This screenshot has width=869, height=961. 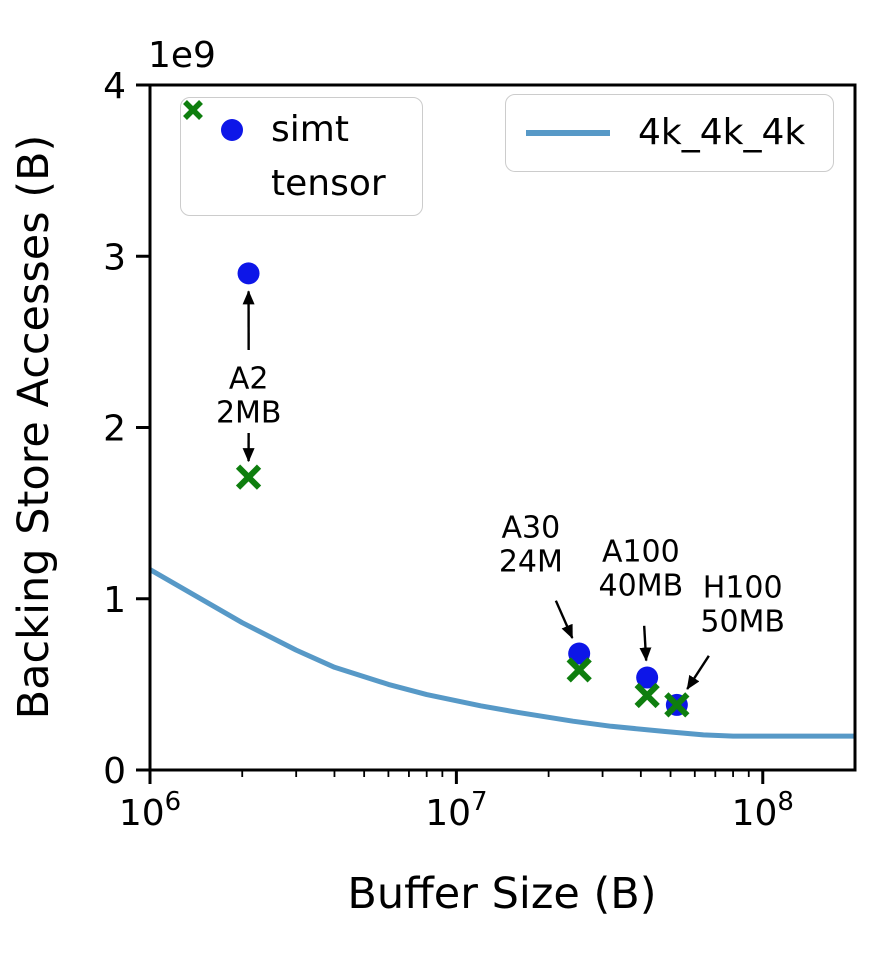 I want to click on legend-simt-marker-icon, so click(x=232, y=129).